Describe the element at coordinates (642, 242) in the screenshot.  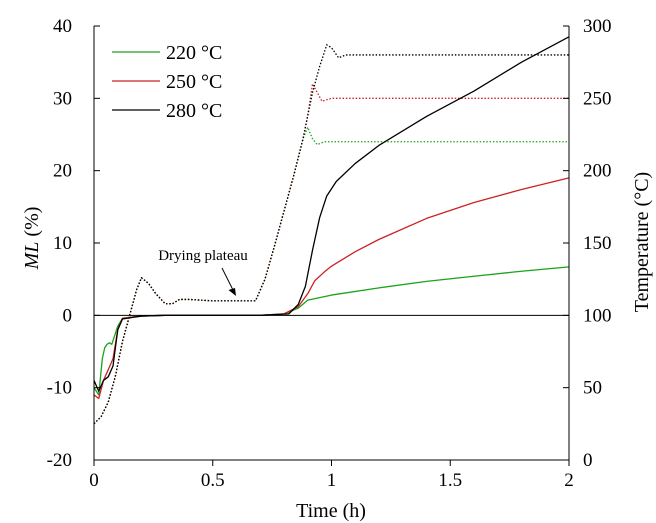
I see `y-axis-right-title: Temperature (°C)` at that location.